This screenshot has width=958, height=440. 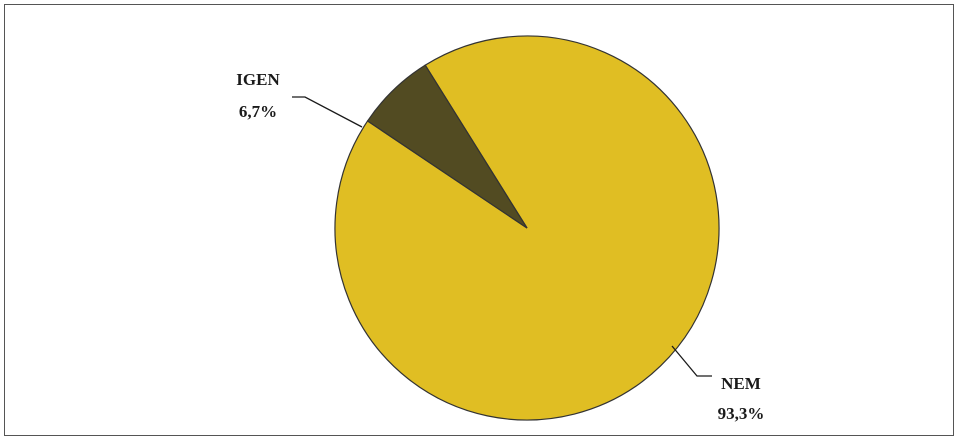 I want to click on leader-line-igen, so click(x=327, y=112).